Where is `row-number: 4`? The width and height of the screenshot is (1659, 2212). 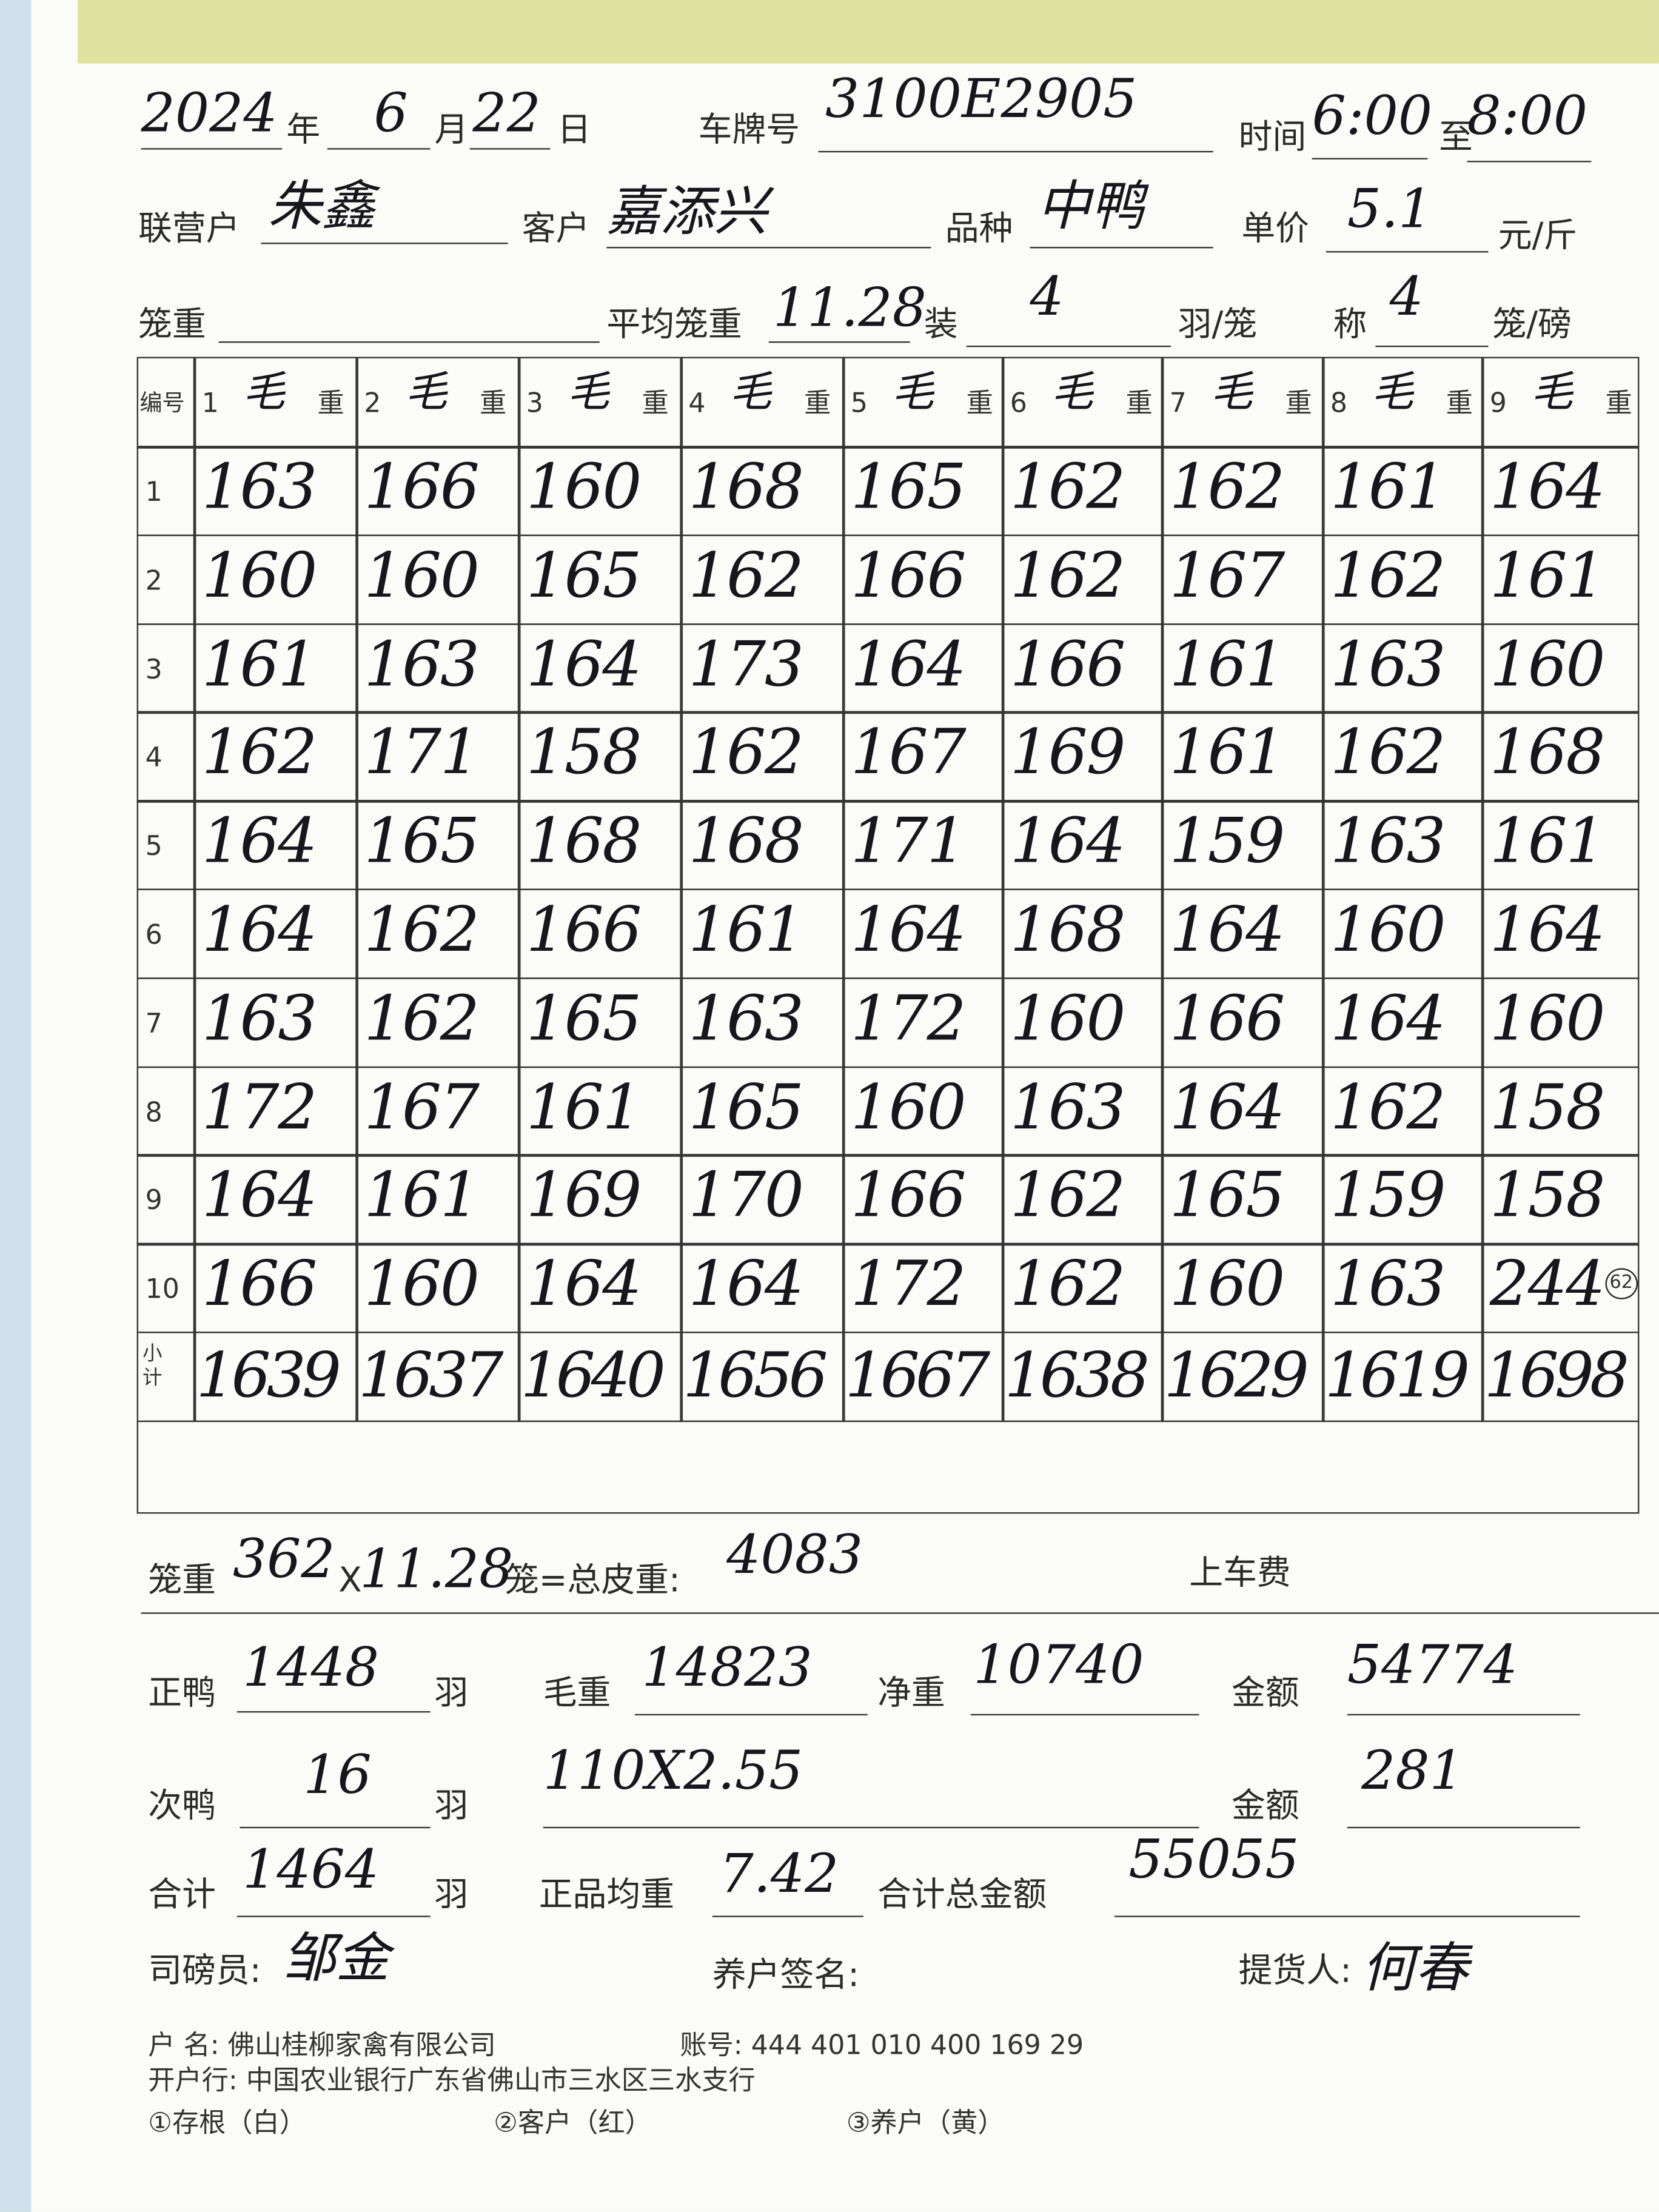 row-number: 4 is located at coordinates (154, 758).